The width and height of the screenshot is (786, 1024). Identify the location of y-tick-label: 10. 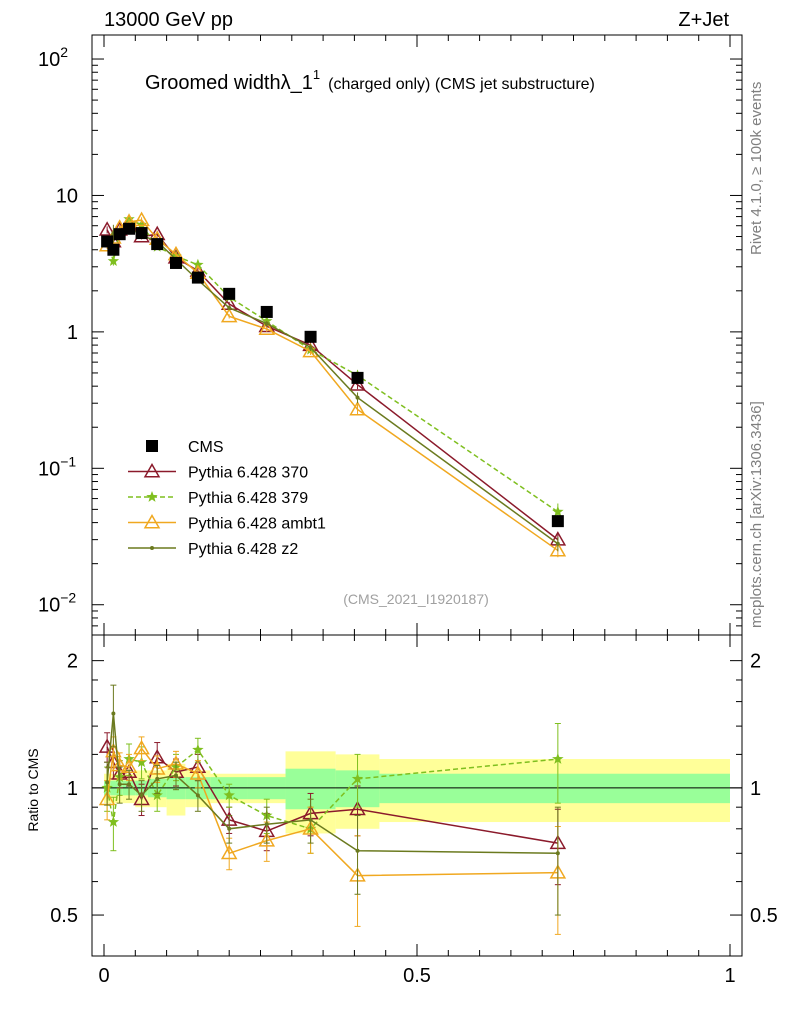
(67, 196).